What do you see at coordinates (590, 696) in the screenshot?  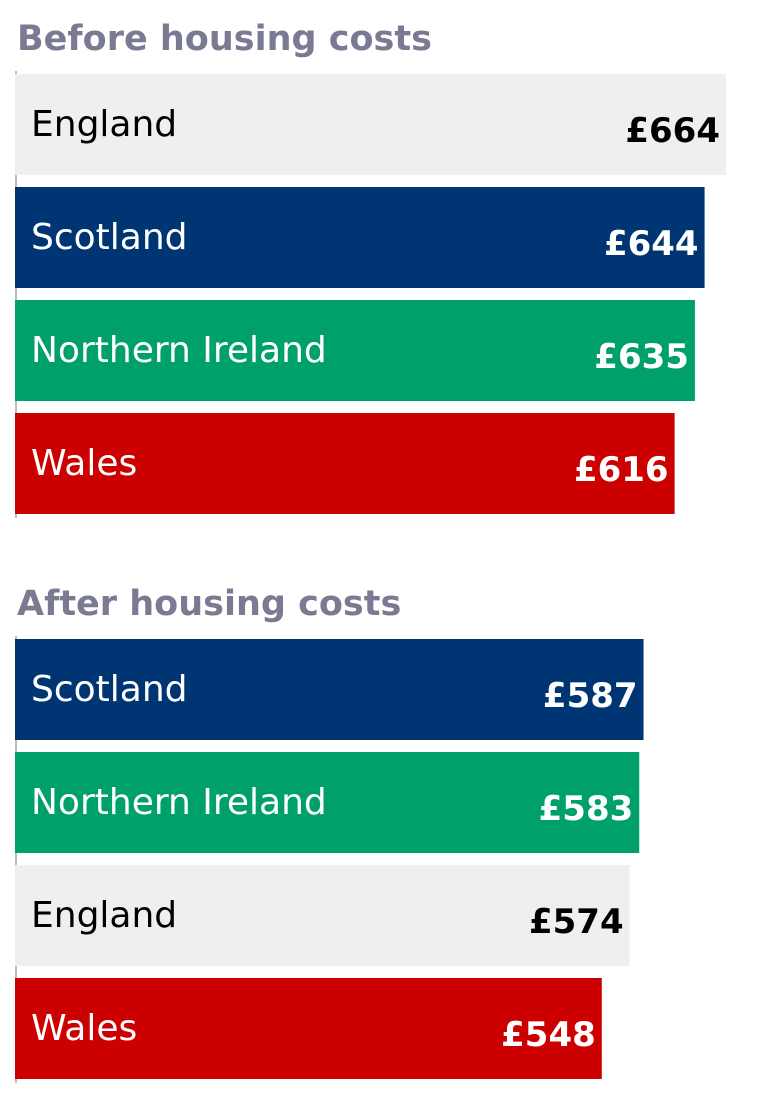 I see `bar-value-label: £587` at bounding box center [590, 696].